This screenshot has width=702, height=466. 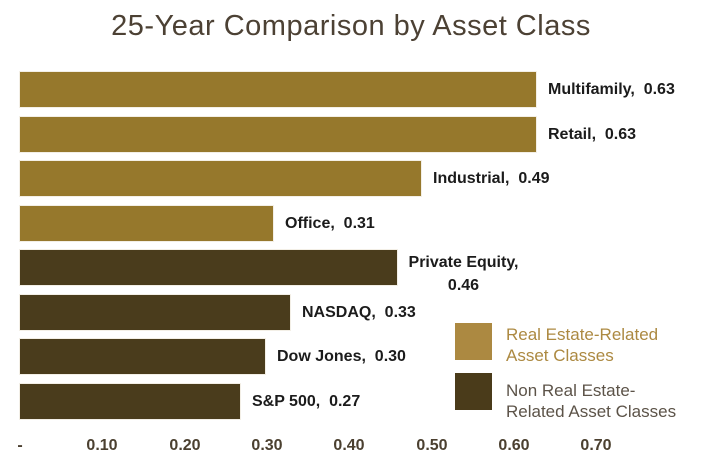 I want to click on bar-retail, so click(x=278, y=134).